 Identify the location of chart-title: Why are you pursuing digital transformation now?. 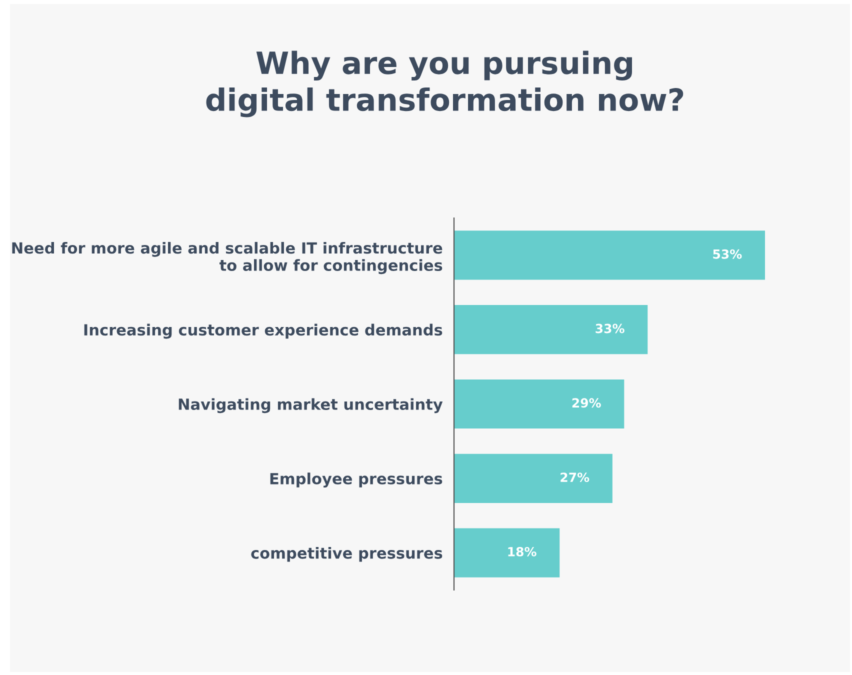
(445, 84).